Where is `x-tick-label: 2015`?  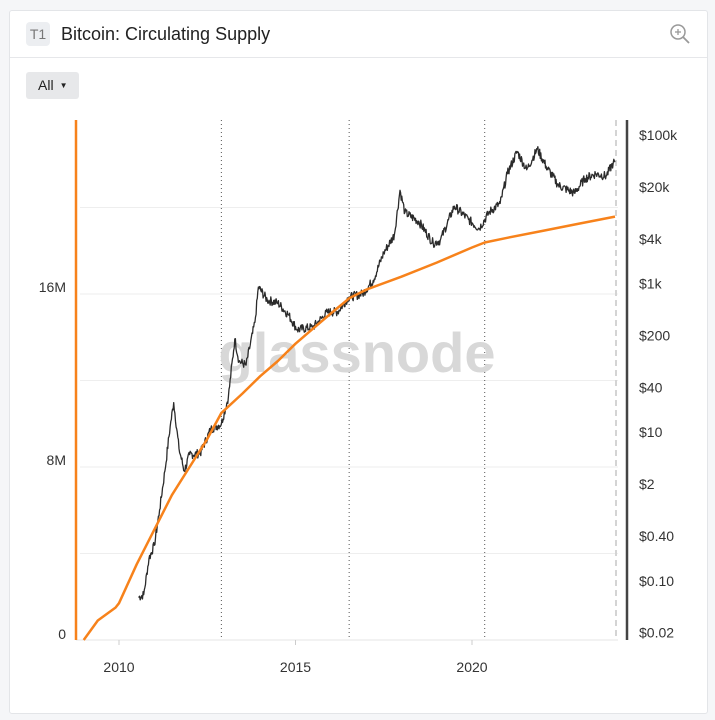 x-tick-label: 2015 is located at coordinates (295, 667).